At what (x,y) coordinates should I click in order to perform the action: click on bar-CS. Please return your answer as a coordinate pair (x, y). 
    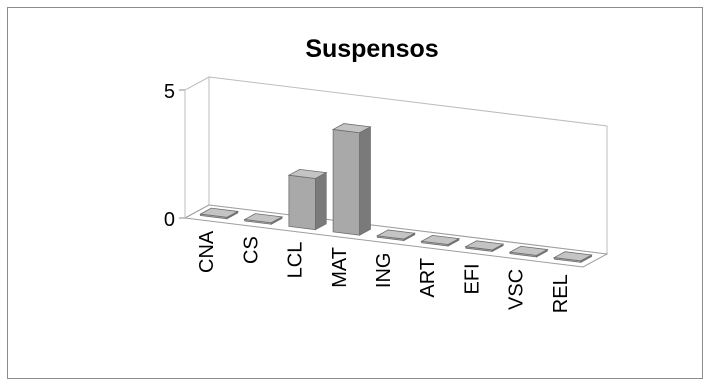
    Looking at the image, I should click on (263, 219).